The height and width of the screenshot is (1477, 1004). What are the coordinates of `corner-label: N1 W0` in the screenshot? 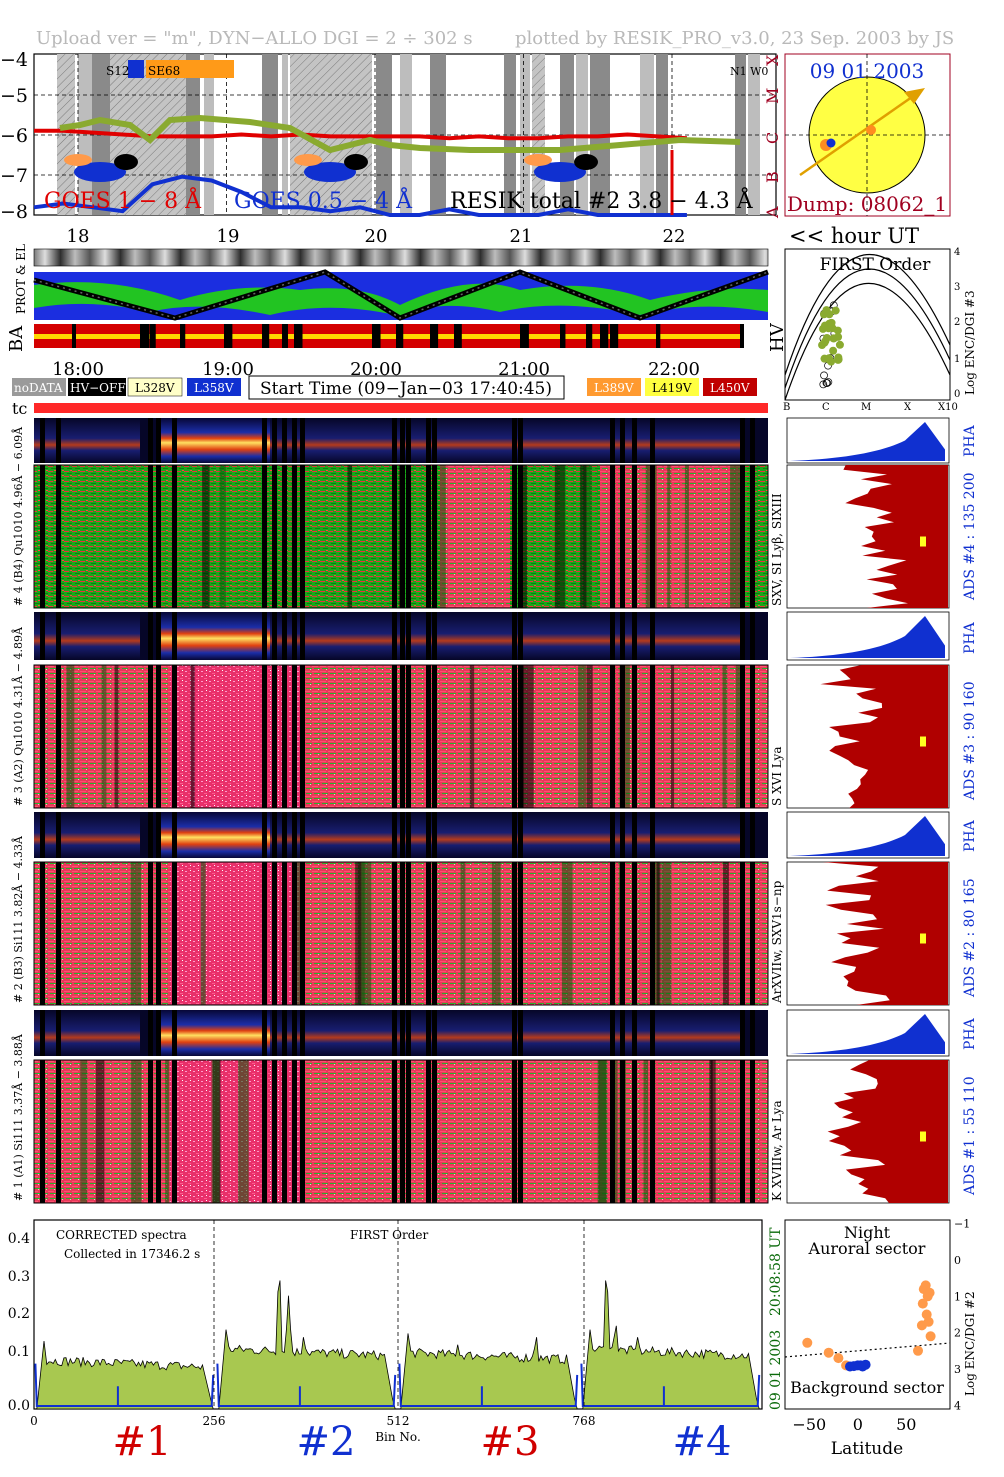 It's located at (749, 71).